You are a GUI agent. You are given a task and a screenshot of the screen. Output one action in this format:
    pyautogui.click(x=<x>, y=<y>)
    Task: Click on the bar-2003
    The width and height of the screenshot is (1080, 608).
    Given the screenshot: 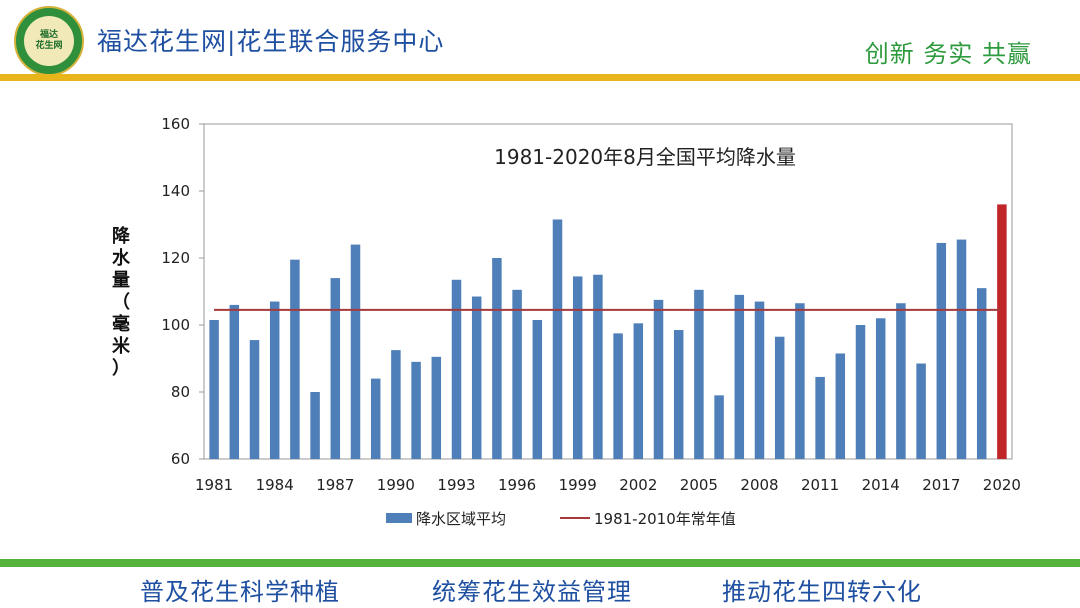 What is the action you would take?
    pyautogui.click(x=658, y=379)
    